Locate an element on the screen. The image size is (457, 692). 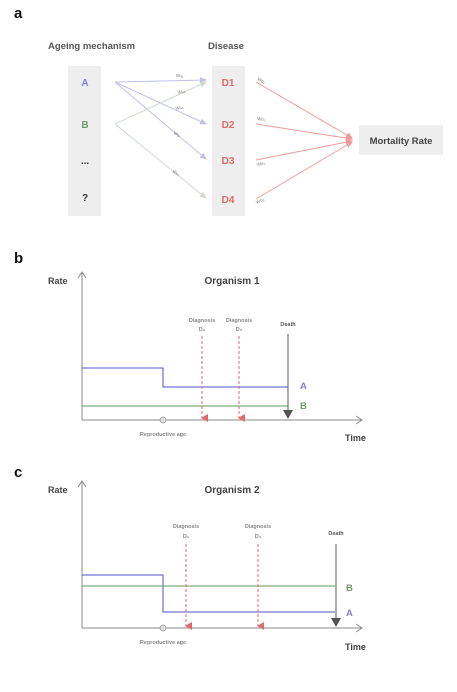
arrow-b-d4 is located at coordinates (160, 161).